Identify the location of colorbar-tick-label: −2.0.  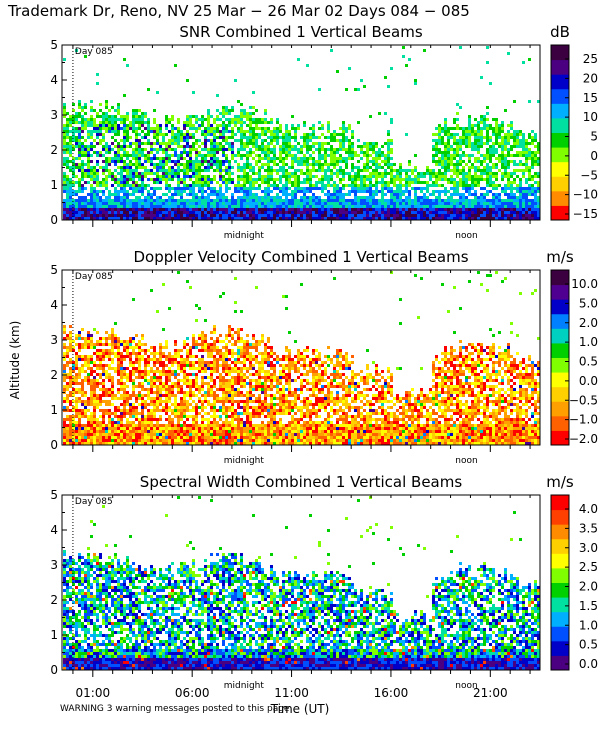
(583, 439).